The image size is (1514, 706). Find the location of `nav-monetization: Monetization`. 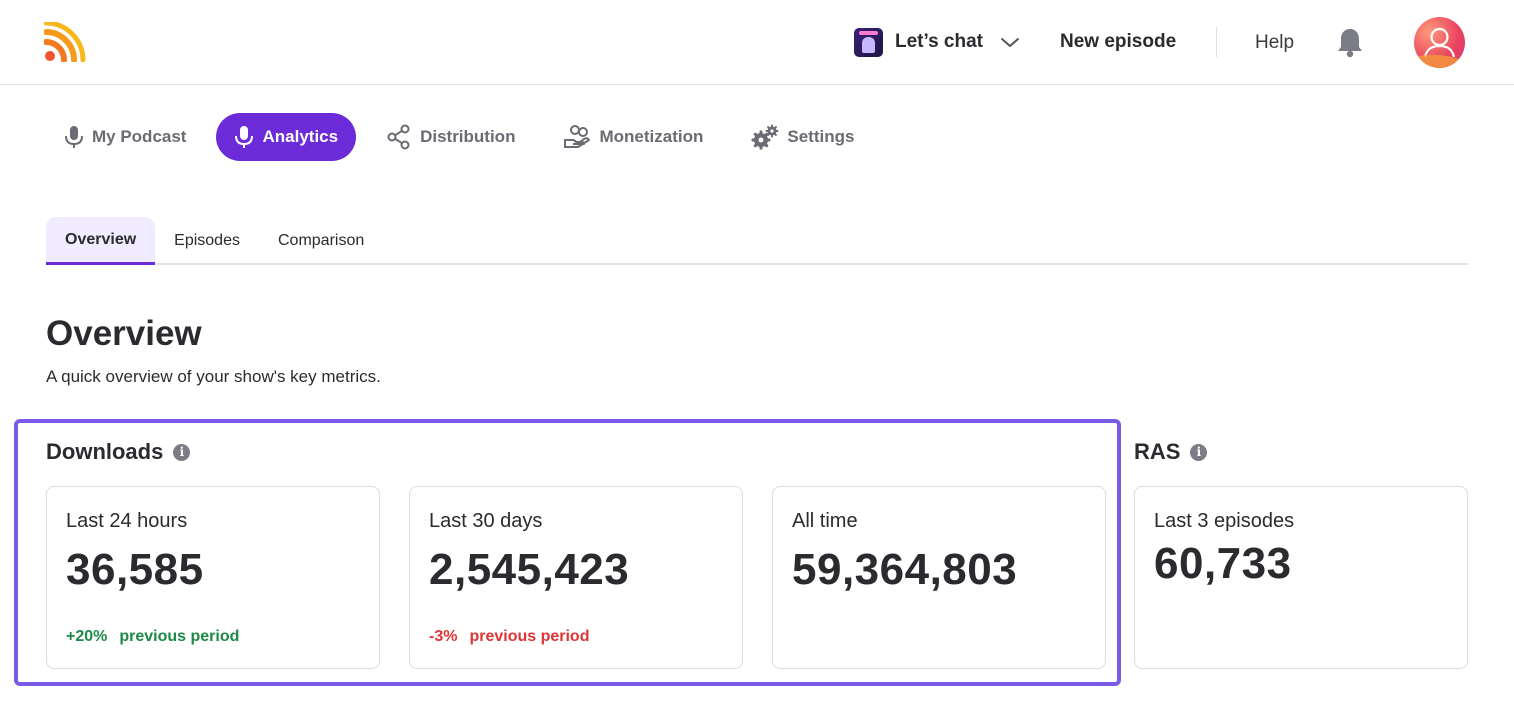

nav-monetization: Monetization is located at coordinates (633, 137).